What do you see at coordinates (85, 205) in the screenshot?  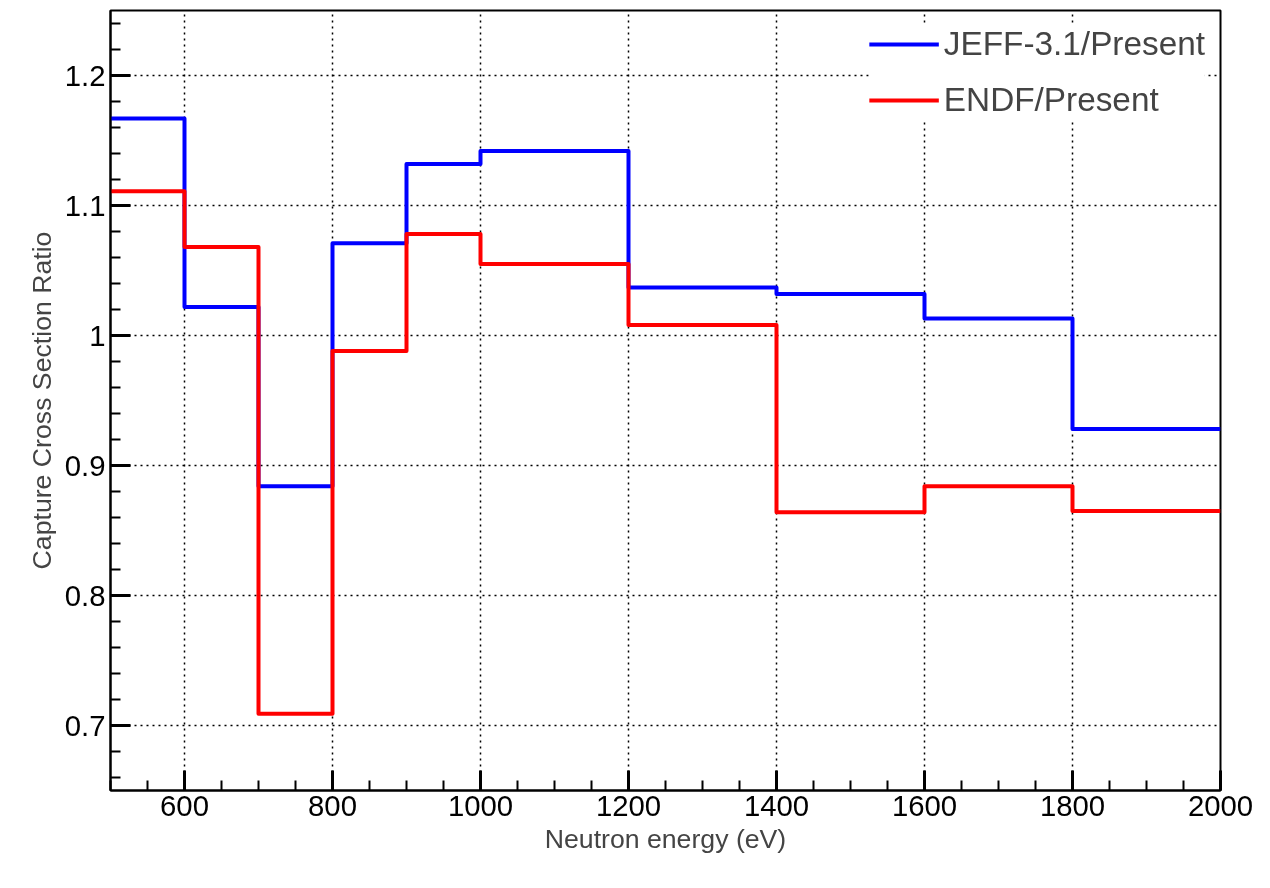 I see `y-tick-label: 1.1` at bounding box center [85, 205].